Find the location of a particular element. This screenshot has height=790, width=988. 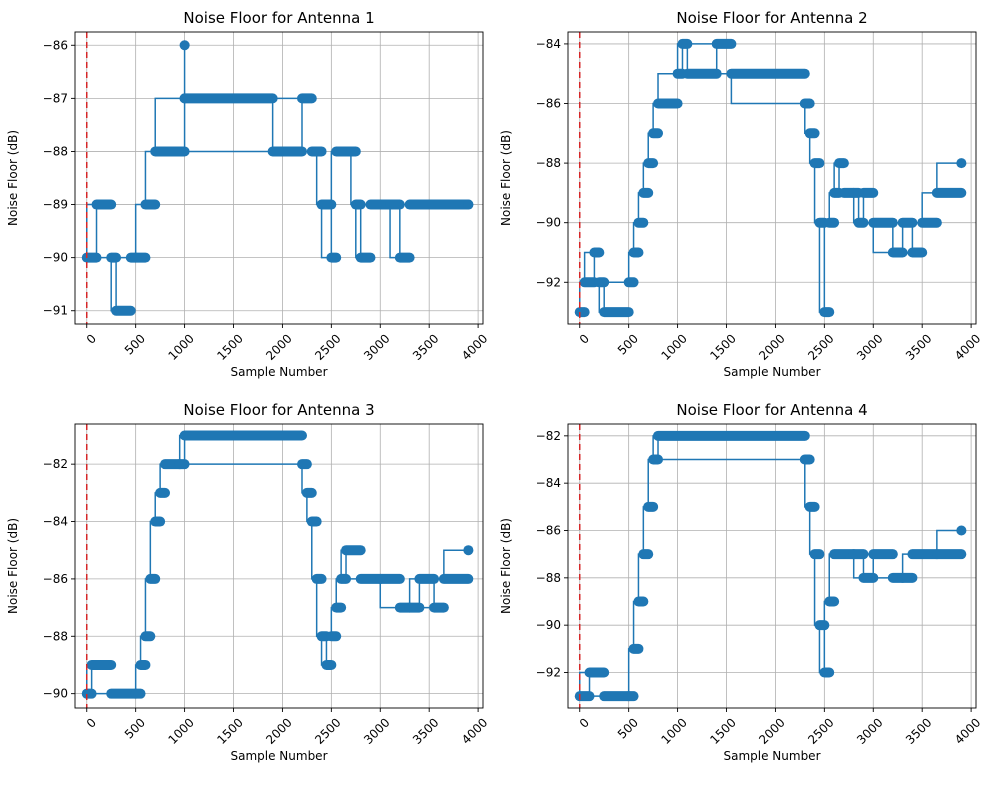

chart-title: Noise Floor for Antenna 3 is located at coordinates (278, 410).